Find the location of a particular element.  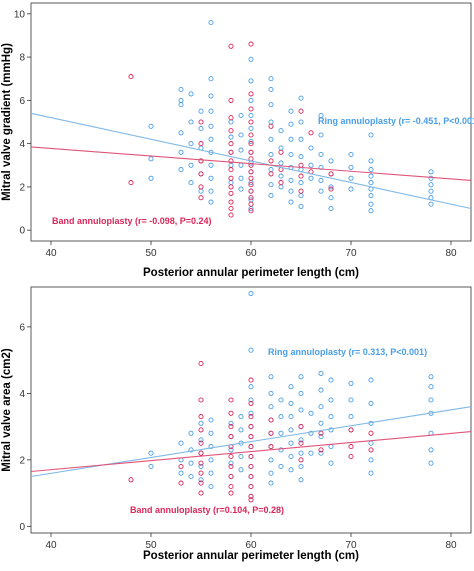

gradient-band-annotation: Band annuloplasty (r= -0.098, P=0.24) is located at coordinates (132, 221).